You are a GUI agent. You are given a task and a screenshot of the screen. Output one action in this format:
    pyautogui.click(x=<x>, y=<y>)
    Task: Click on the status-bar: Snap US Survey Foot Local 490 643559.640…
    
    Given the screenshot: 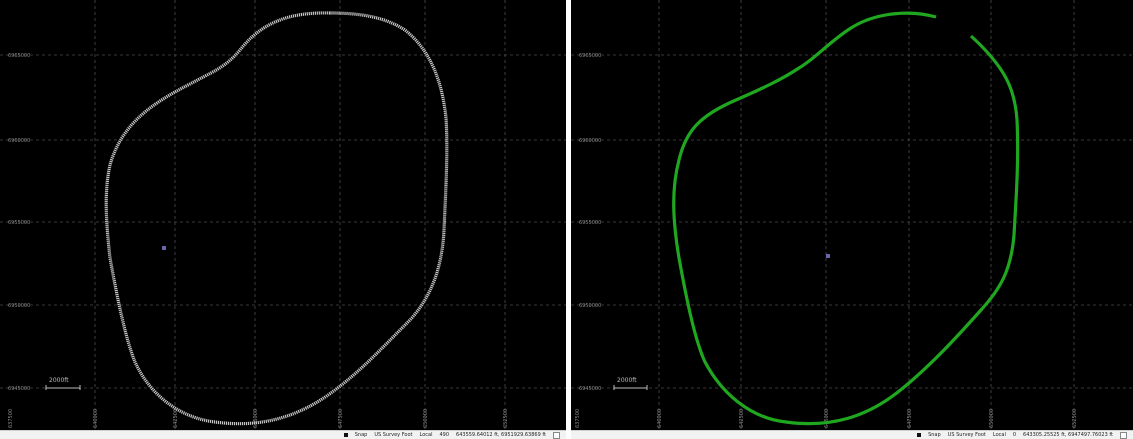 What is the action you would take?
    pyautogui.click(x=283, y=434)
    